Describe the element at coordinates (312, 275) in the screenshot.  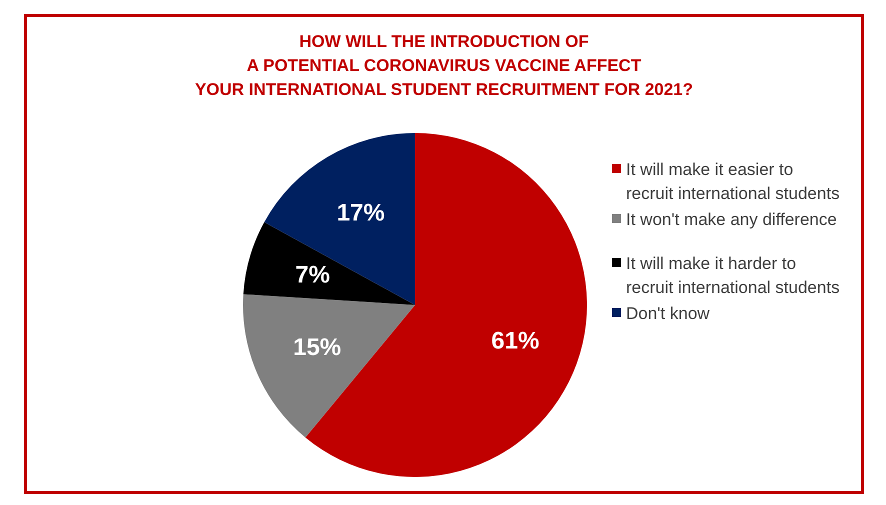
I see `data-label: 7%` at that location.